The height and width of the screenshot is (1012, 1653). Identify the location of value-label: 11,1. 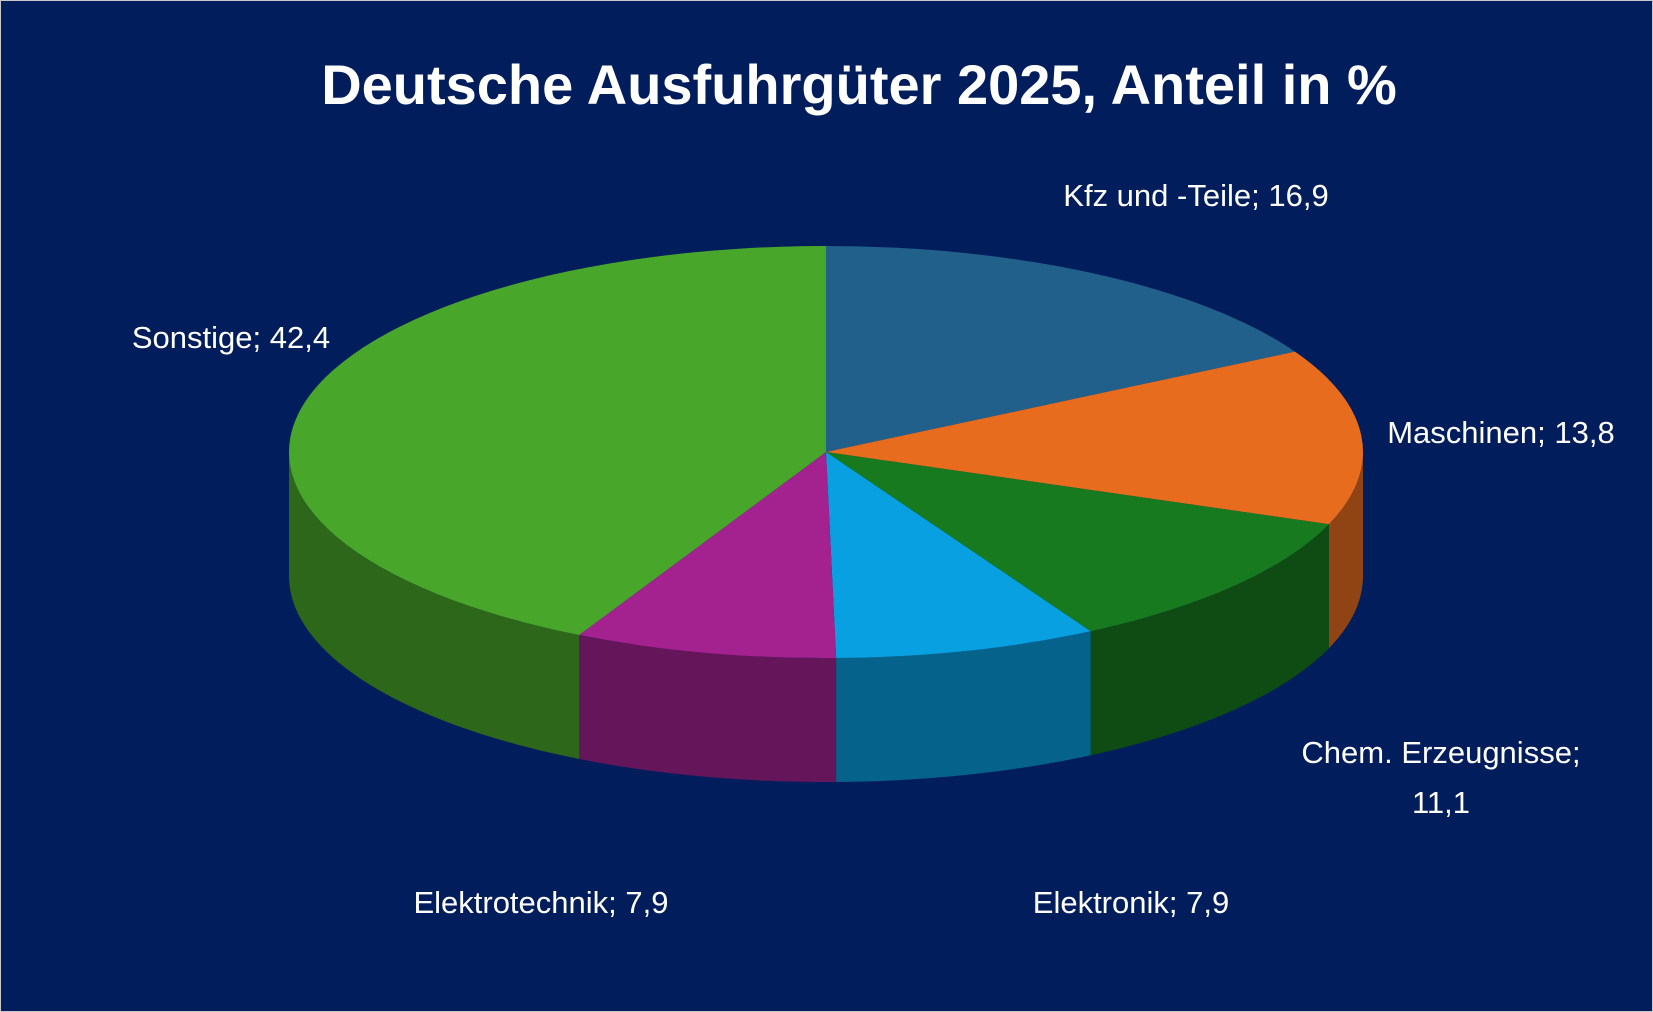
(1441, 802).